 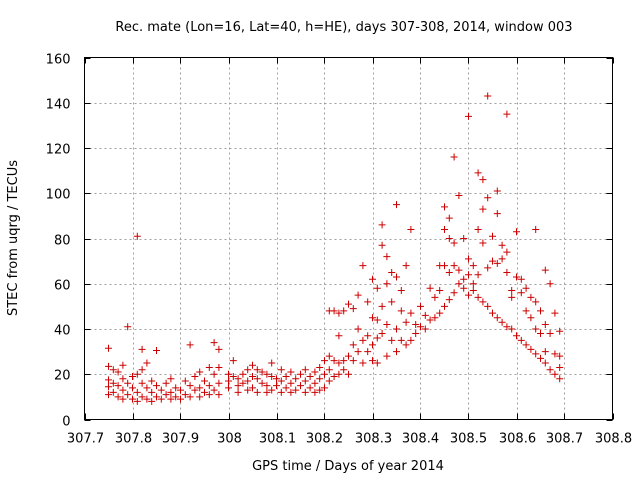 What do you see at coordinates (62, 241) in the screenshot?
I see `y-tick-label: 80` at bounding box center [62, 241].